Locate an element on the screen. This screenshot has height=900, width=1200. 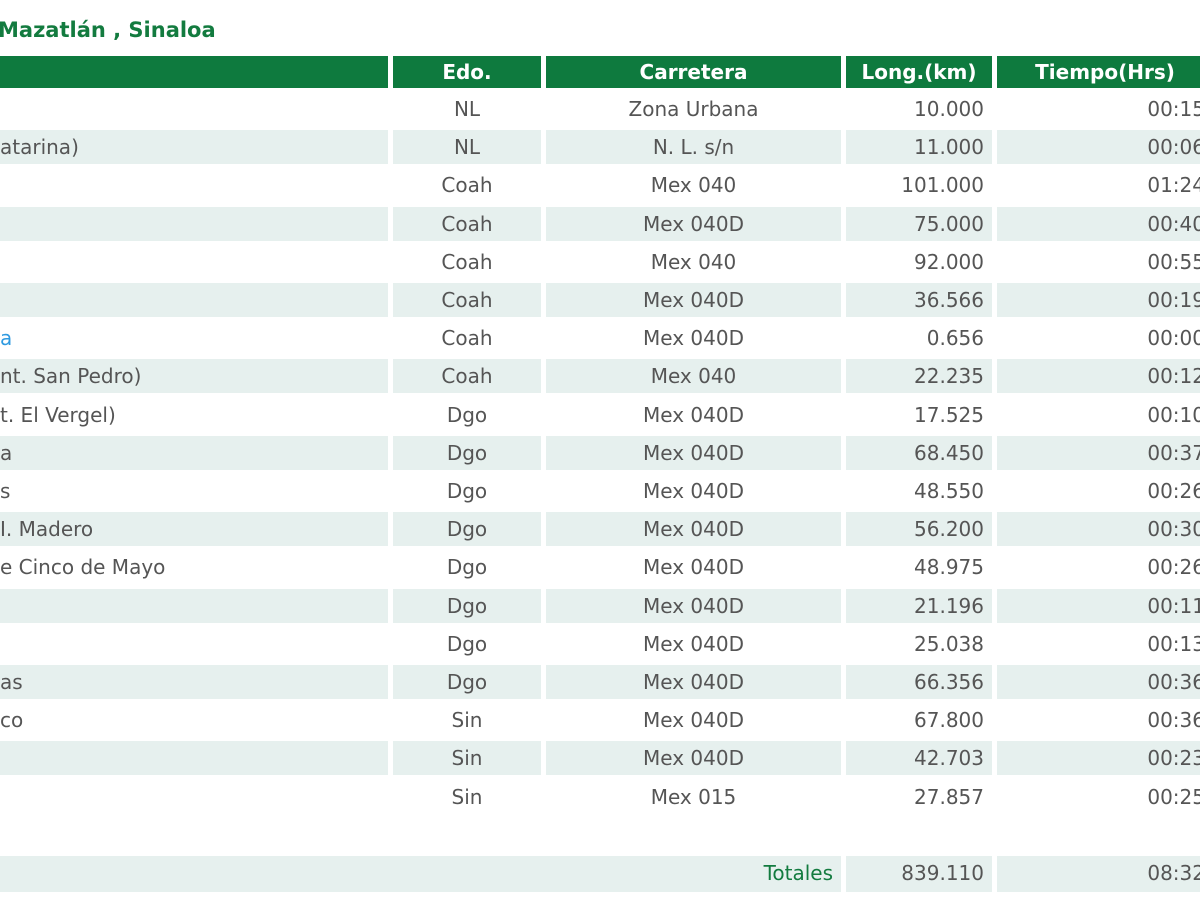
long-cell: 66.356 is located at coordinates (919, 682).